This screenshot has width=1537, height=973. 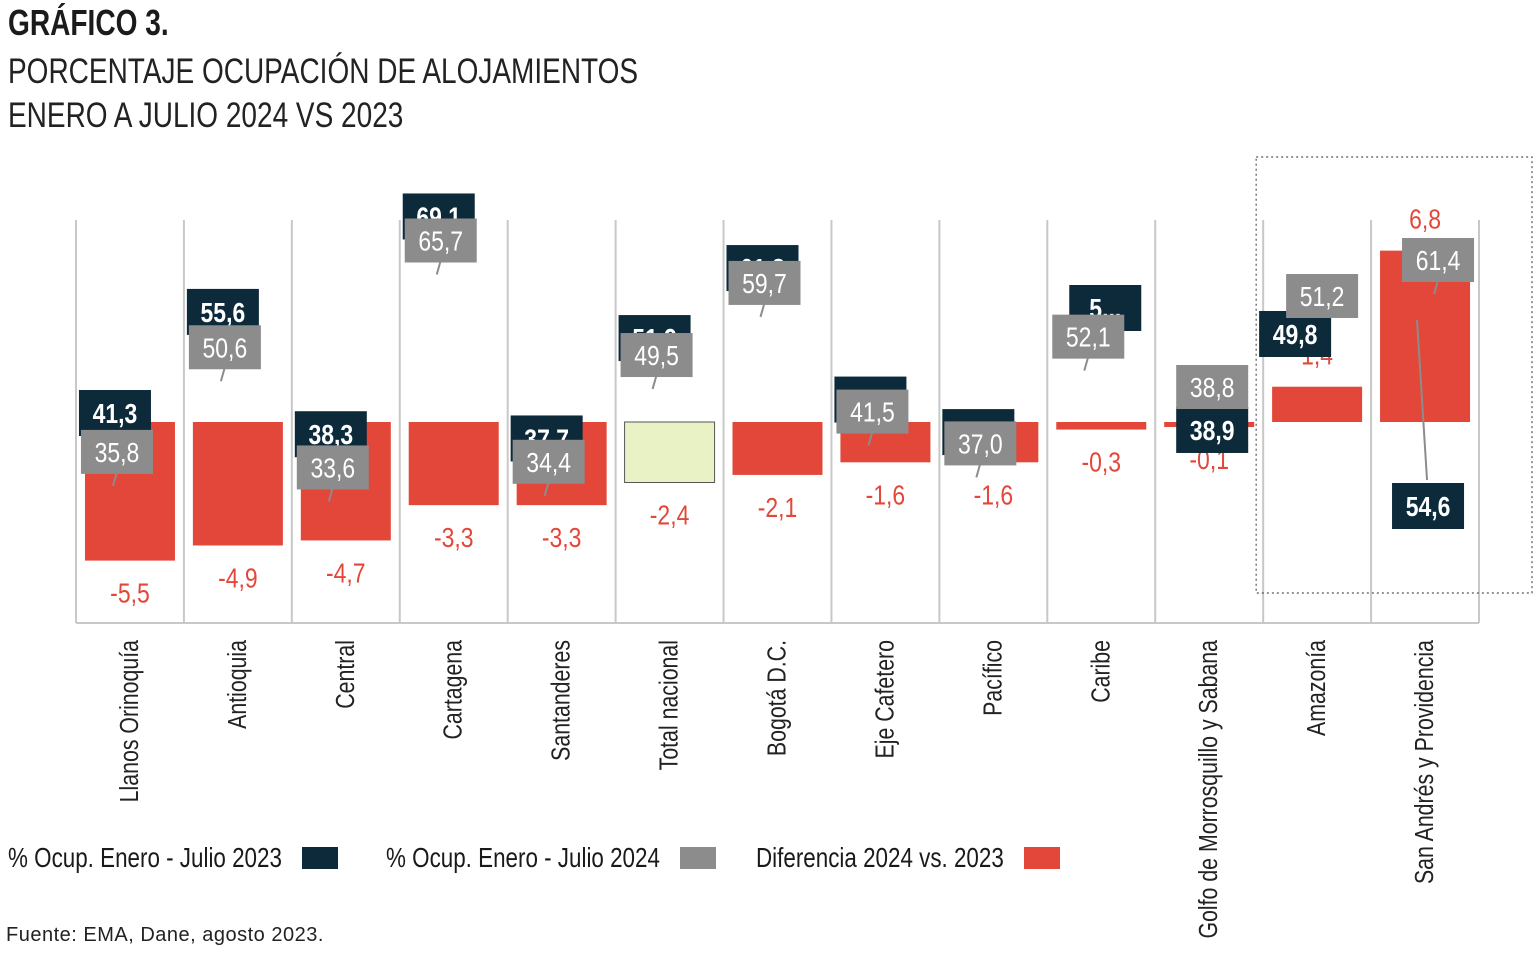 I want to click on connector-total-nacional, so click(x=654, y=382).